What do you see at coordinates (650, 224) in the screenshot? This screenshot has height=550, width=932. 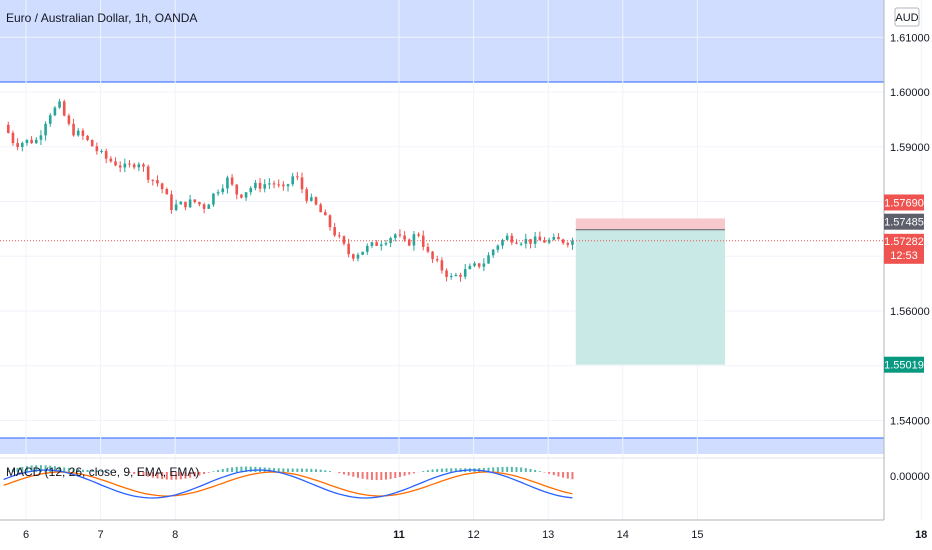 I see `stop-loss-zone` at bounding box center [650, 224].